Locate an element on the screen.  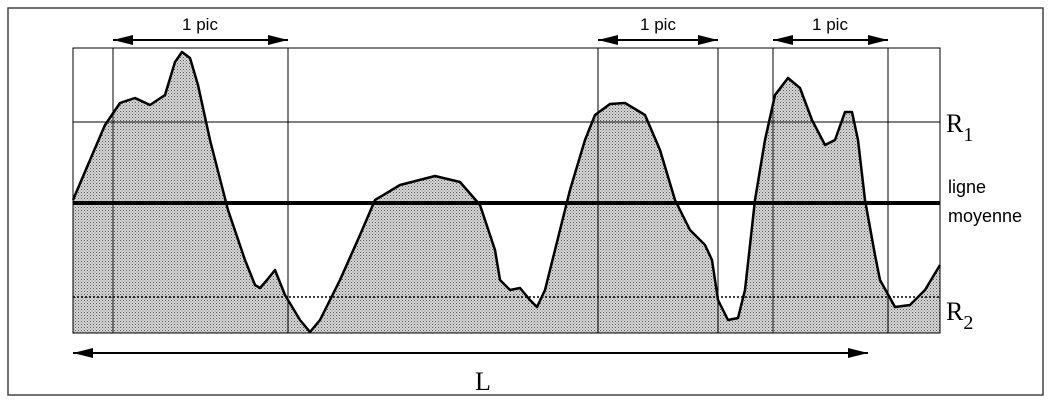
r1-base: R is located at coordinates (955, 123).